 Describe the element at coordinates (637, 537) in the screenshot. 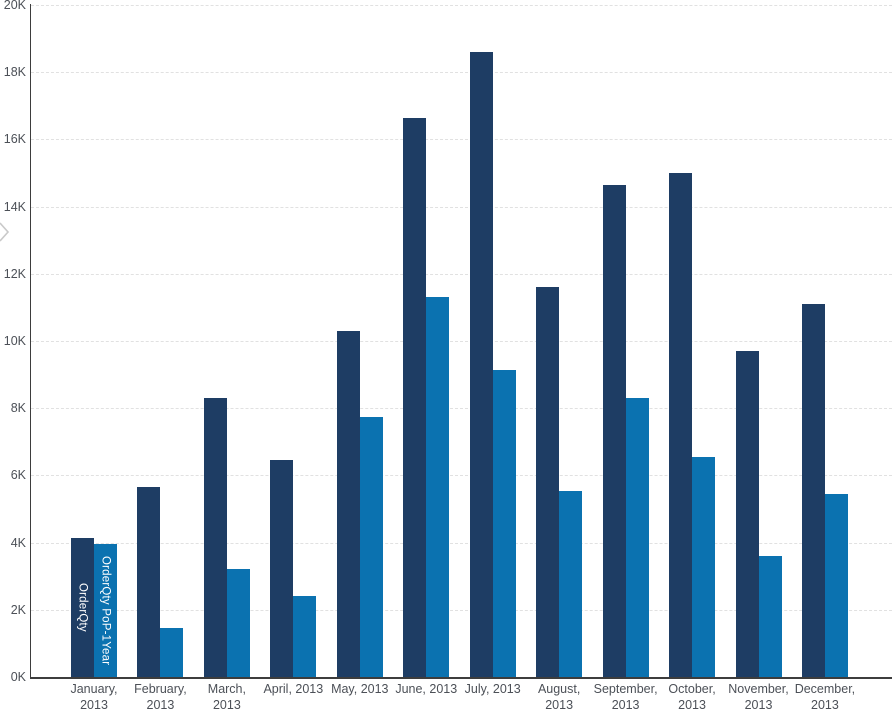

I see `bar-orderqty-pop-1year-september-2013` at that location.